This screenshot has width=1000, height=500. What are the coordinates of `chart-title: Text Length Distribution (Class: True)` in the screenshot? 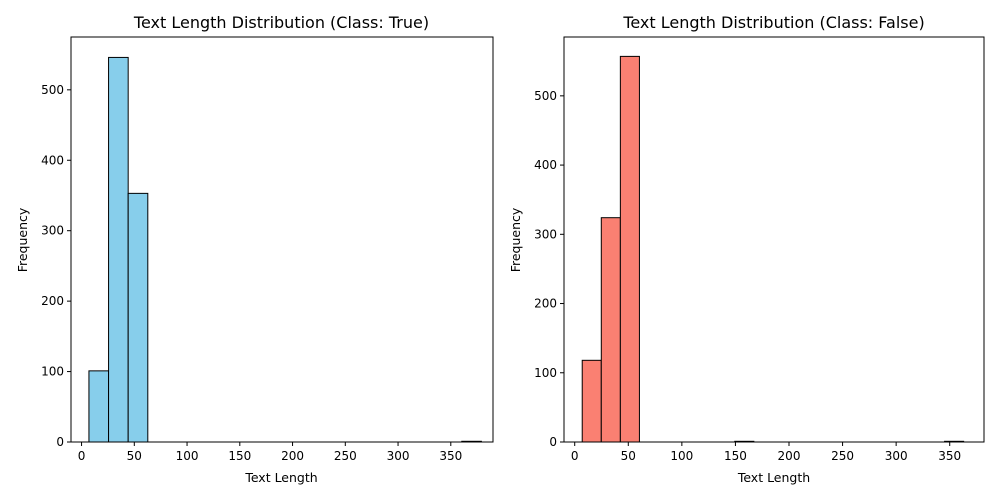 It's located at (281, 22).